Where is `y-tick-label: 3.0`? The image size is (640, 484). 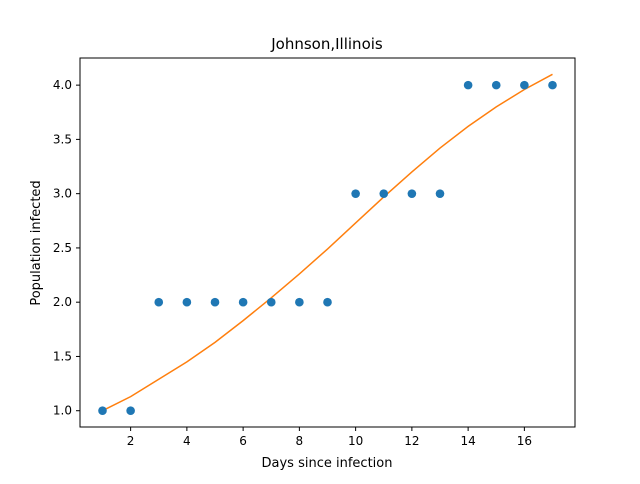 y-tick-label: 3.0 is located at coordinates (62, 194).